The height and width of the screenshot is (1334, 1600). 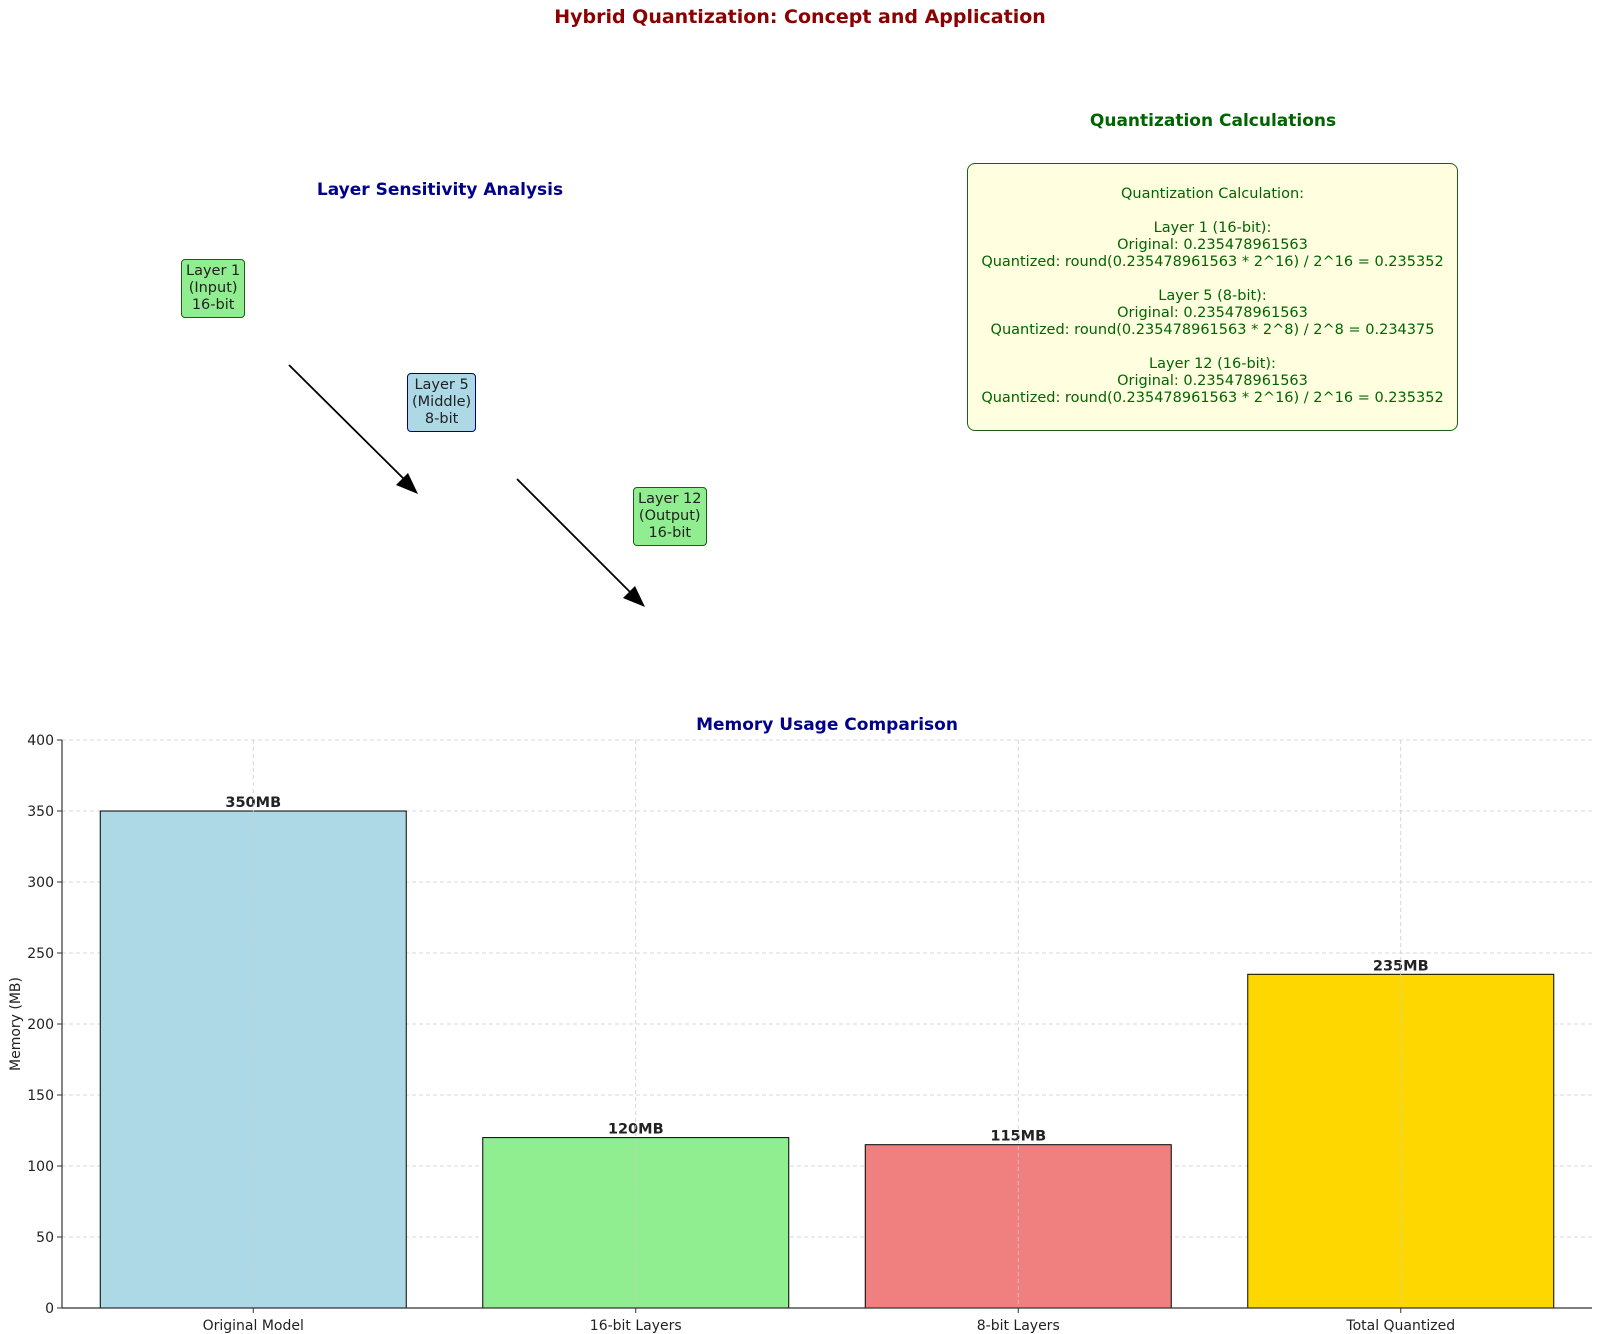 What do you see at coordinates (213, 305) in the screenshot?
I see `layer-1-bits: 16-bit` at bounding box center [213, 305].